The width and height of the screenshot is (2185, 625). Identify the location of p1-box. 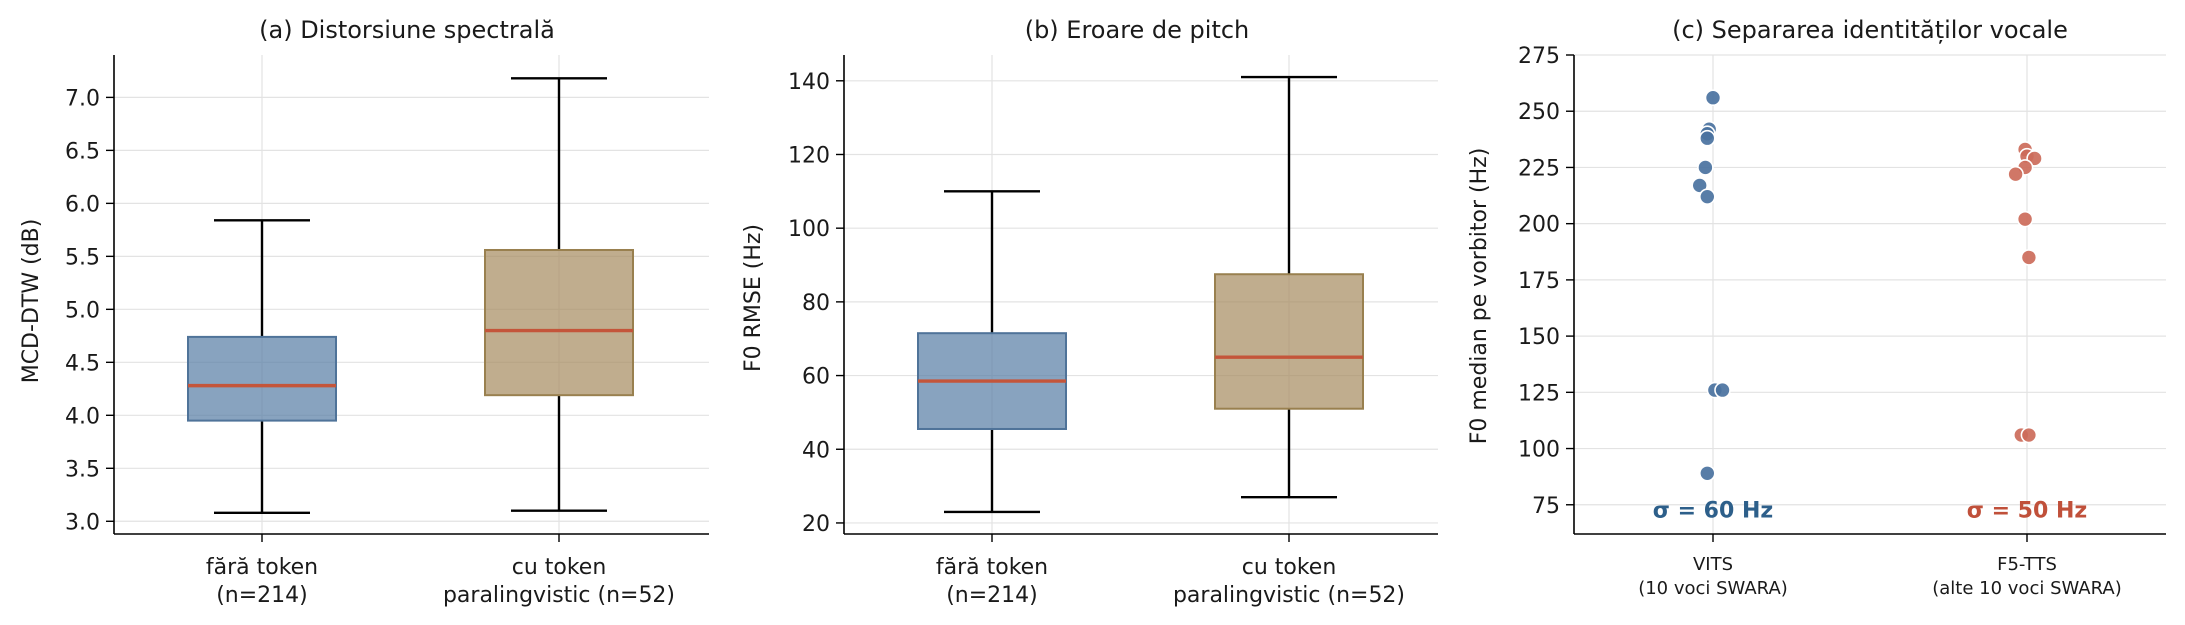
(1289, 341).